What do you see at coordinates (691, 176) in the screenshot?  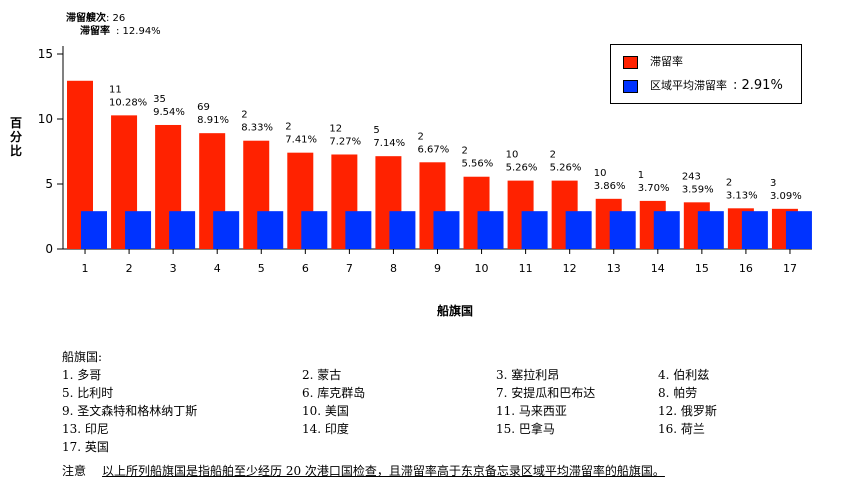 I see `data-label-count: 243` at bounding box center [691, 176].